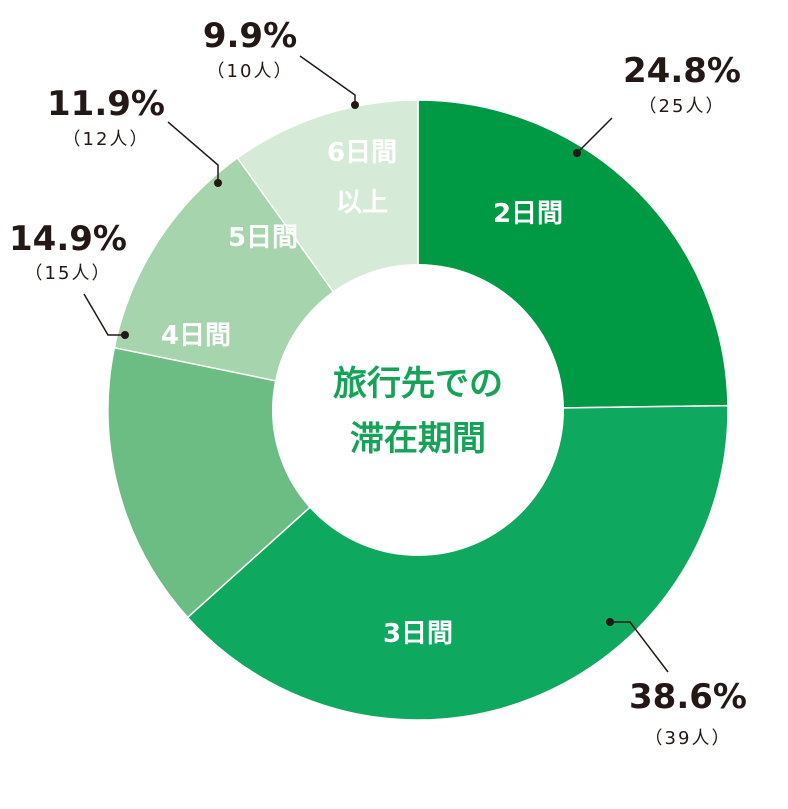 The image size is (788, 809). Describe the element at coordinates (106, 139) in the screenshot. I see `count-label-5days: （12人）` at that location.